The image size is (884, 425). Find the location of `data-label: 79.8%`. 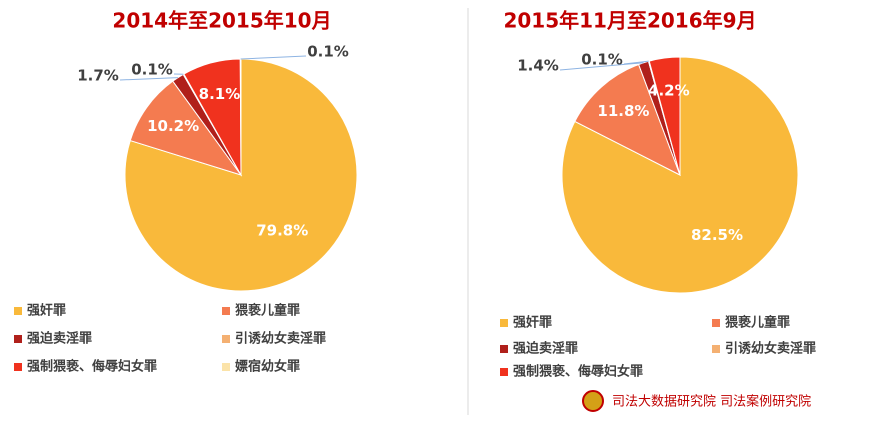

data-label: 79.8% is located at coordinates (282, 231).